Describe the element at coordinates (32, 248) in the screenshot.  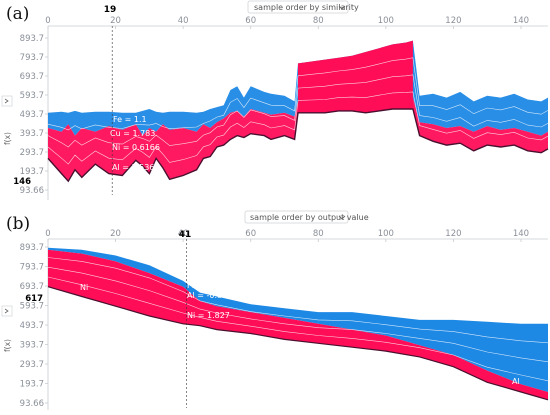
I see `panel-b-y-tick-label: 893.7` at that location.